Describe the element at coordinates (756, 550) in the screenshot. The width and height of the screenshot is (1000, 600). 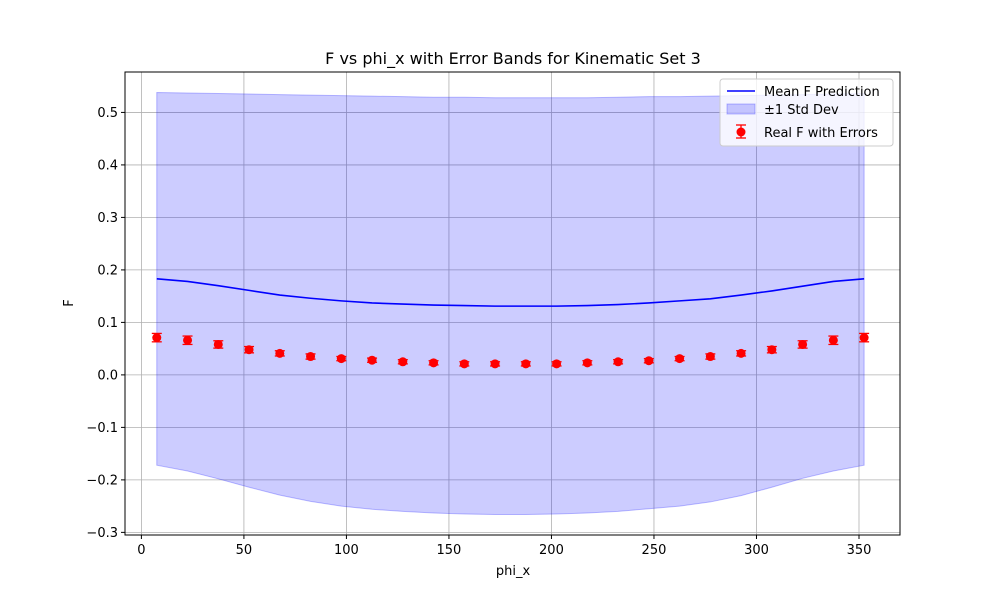
I see `x-tick-label: 300` at that location.